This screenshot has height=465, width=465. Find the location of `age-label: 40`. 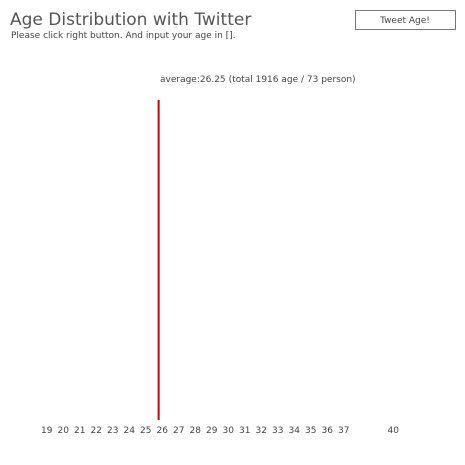

age-label: 40 is located at coordinates (394, 431).